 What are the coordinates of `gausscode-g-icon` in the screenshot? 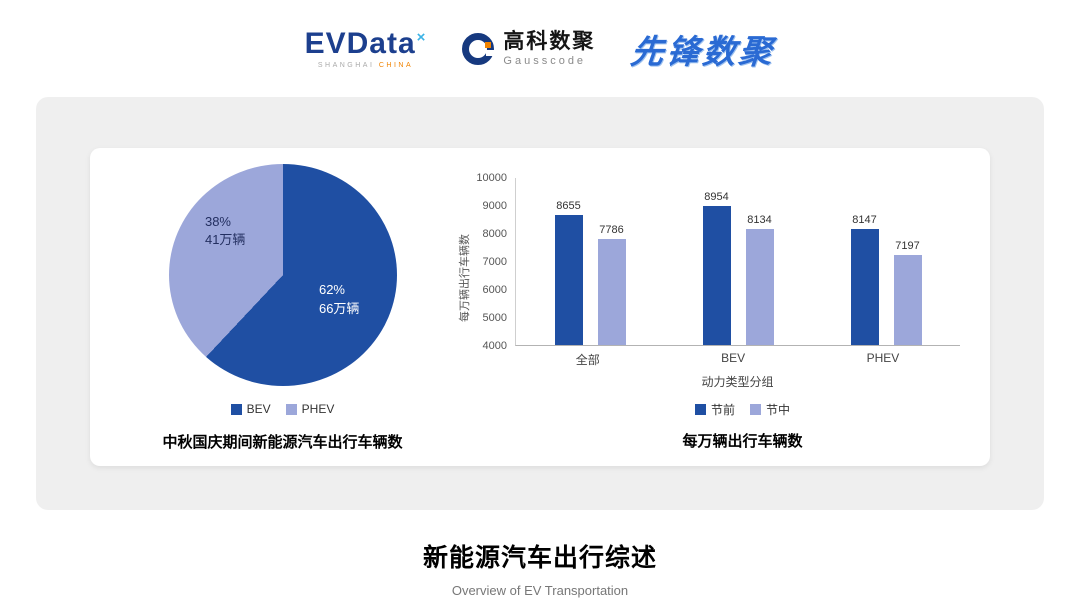 It's located at (478, 48).